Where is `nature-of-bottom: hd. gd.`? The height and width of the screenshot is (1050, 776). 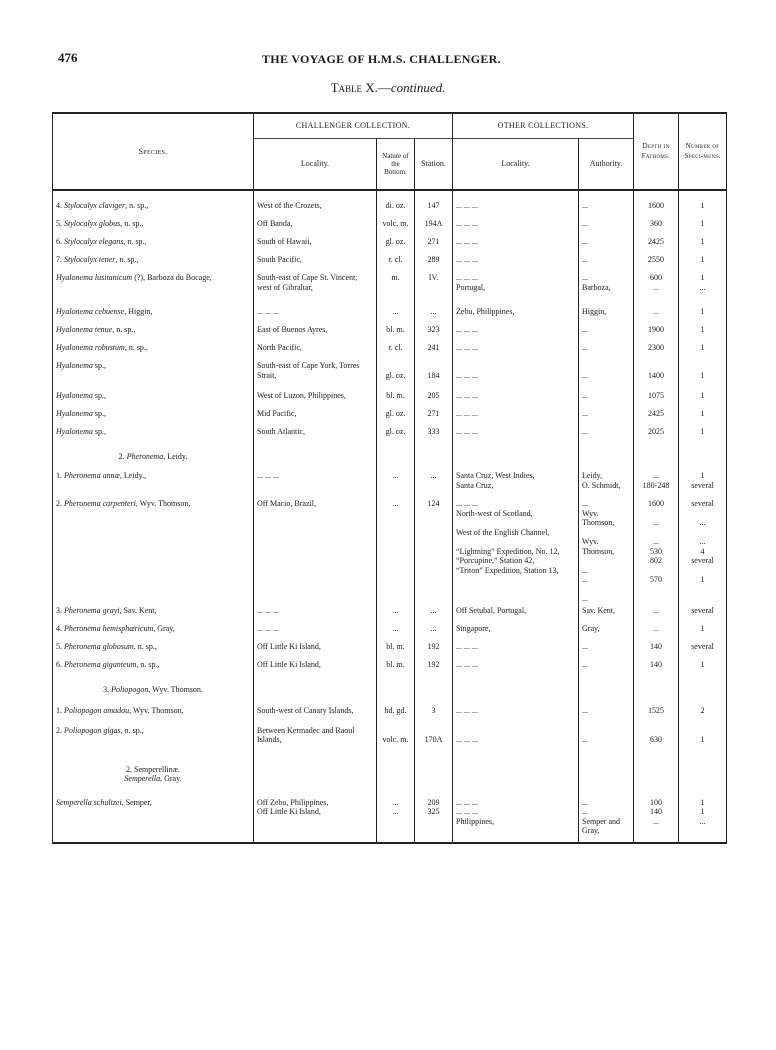
nature-of-bottom: hd. gd. is located at coordinates (395, 714).